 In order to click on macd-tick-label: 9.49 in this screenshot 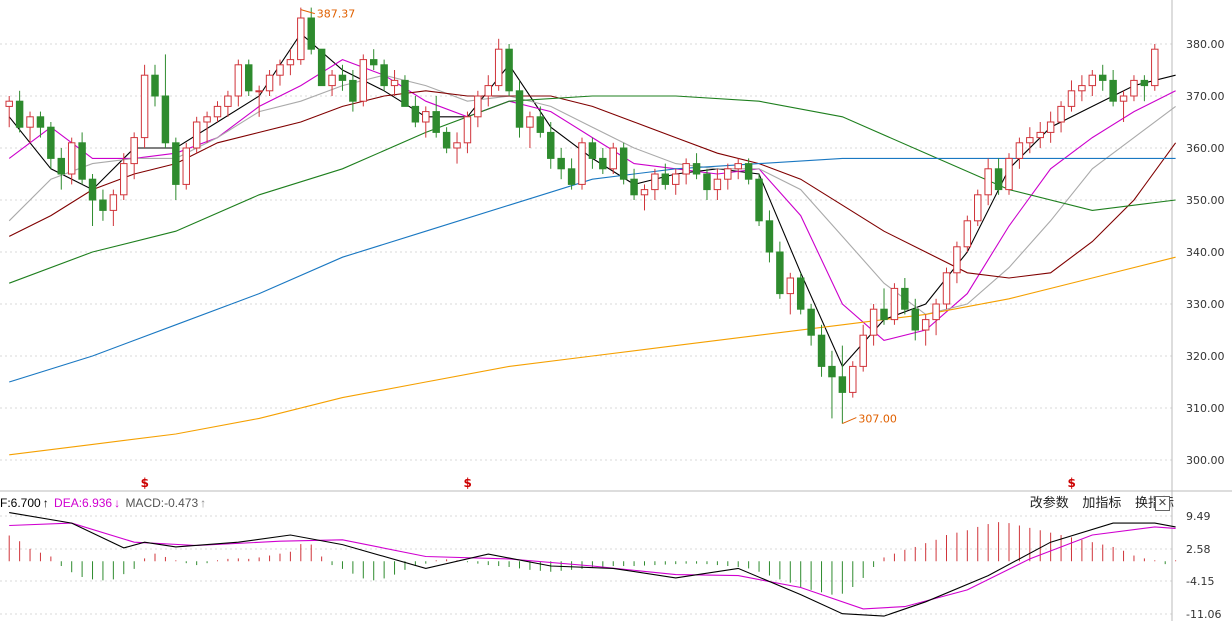, I will do `click(1198, 516)`.